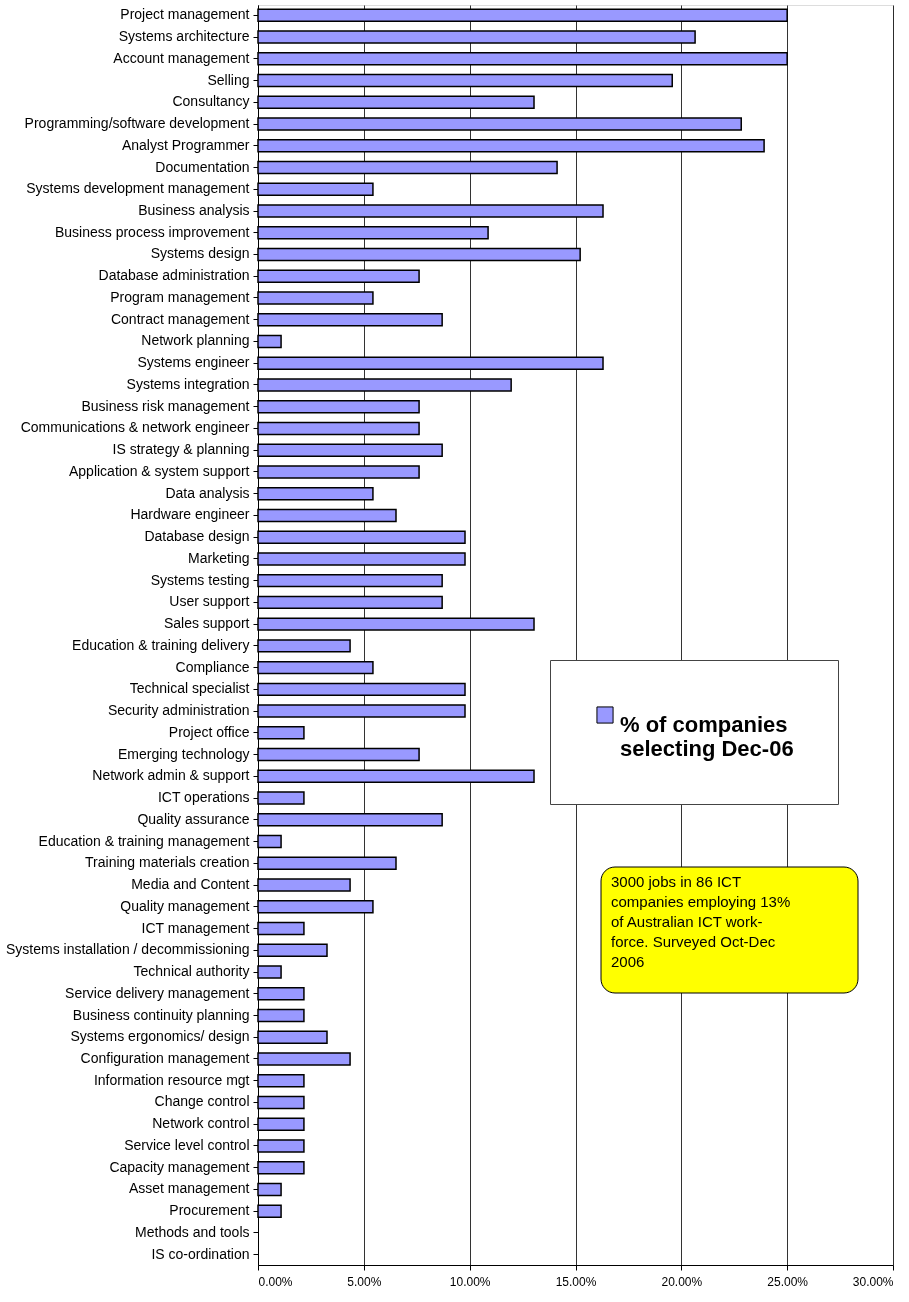  I want to click on y-tick-label: Network planning, so click(195, 340).